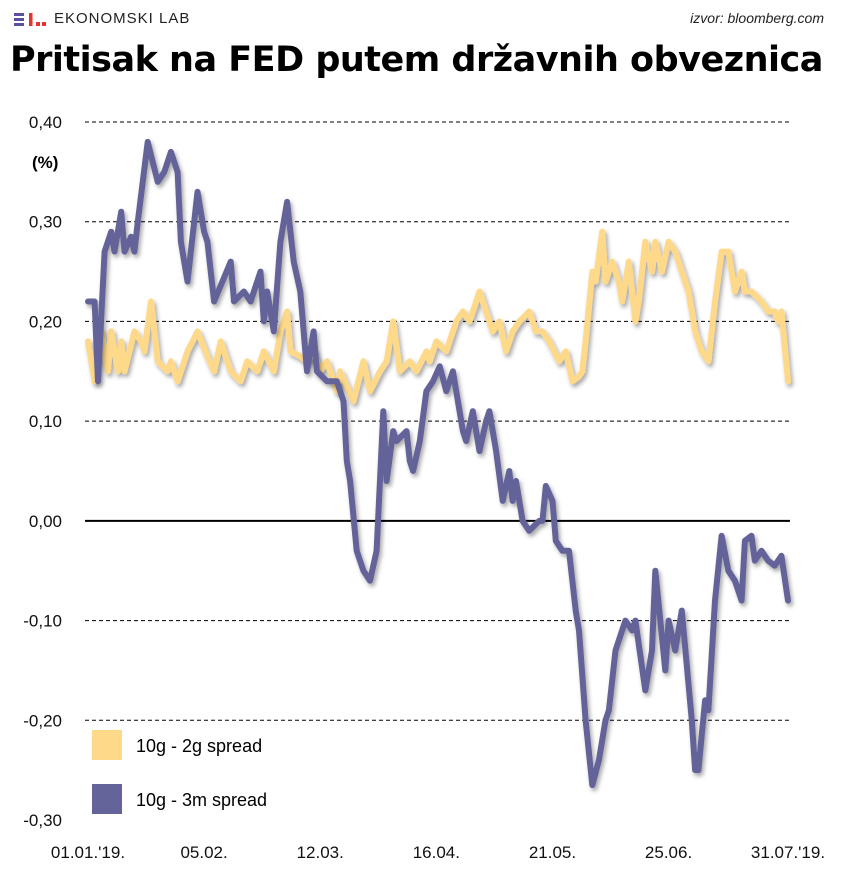 This screenshot has height=886, width=844. Describe the element at coordinates (552, 852) in the screenshot. I see `x-tick-label: 21.05.` at that location.